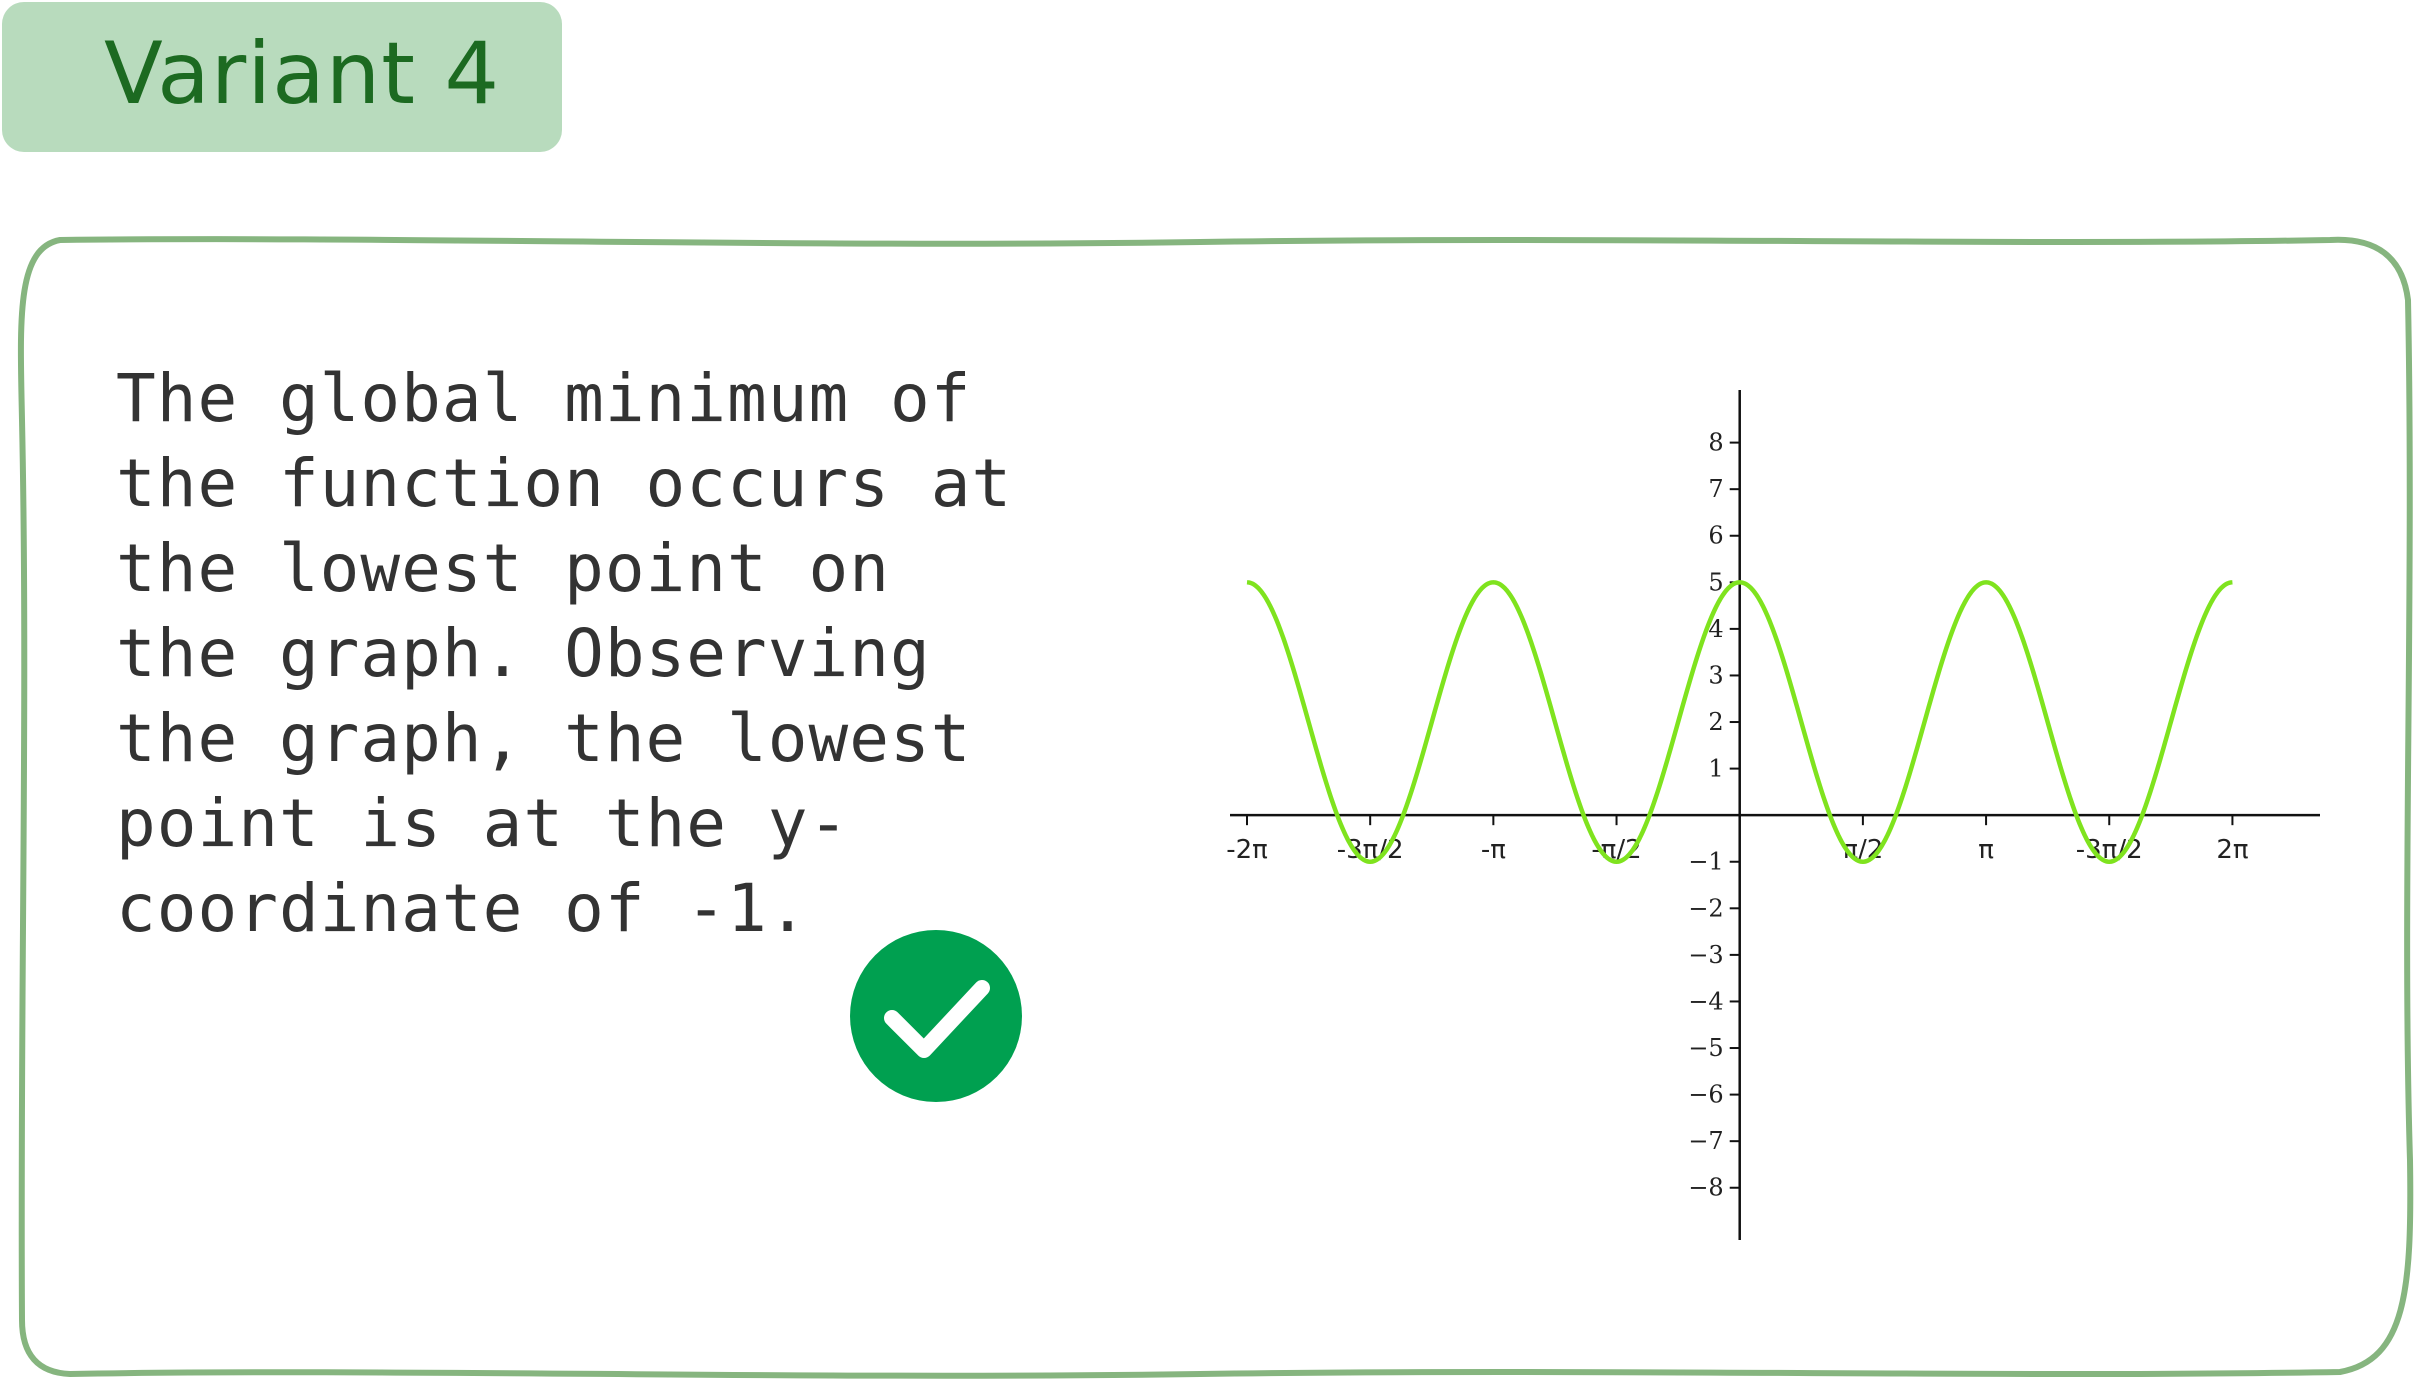 This screenshot has width=2420, height=1388. What do you see at coordinates (936, 1016) in the screenshot?
I see `checkmark-icon` at bounding box center [936, 1016].